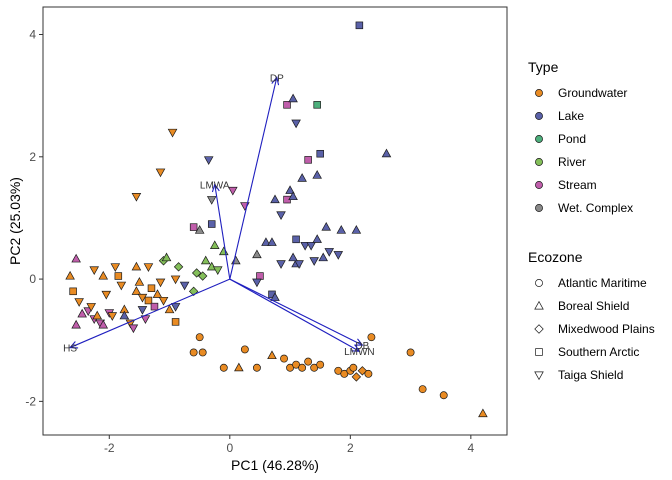 Image resolution: width=672 pixels, height=480 pixels. I want to click on y-axis: -2 0 2 4, so click(34, 218).